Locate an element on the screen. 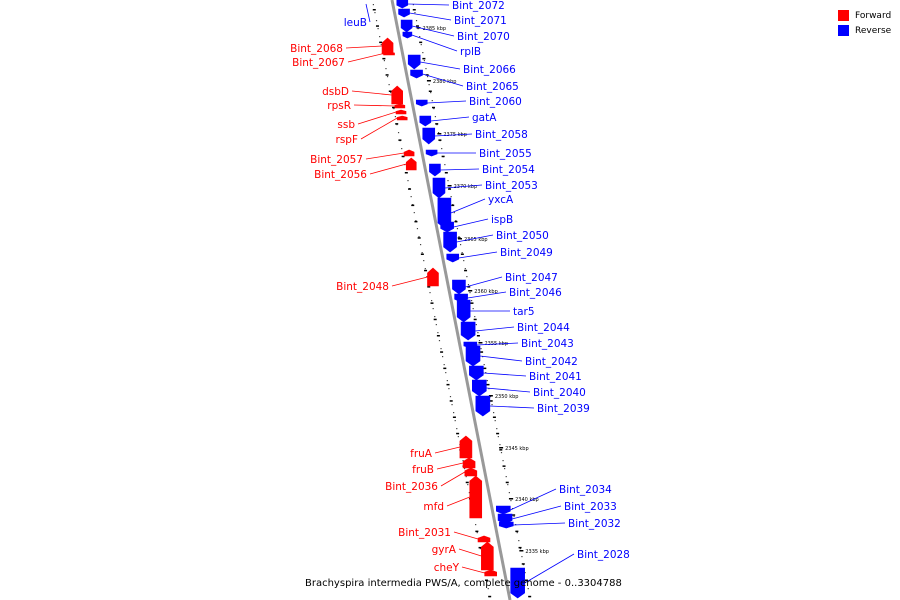 This screenshot has width=900, height=600. gene-label: Bint_2067 is located at coordinates (318, 63).